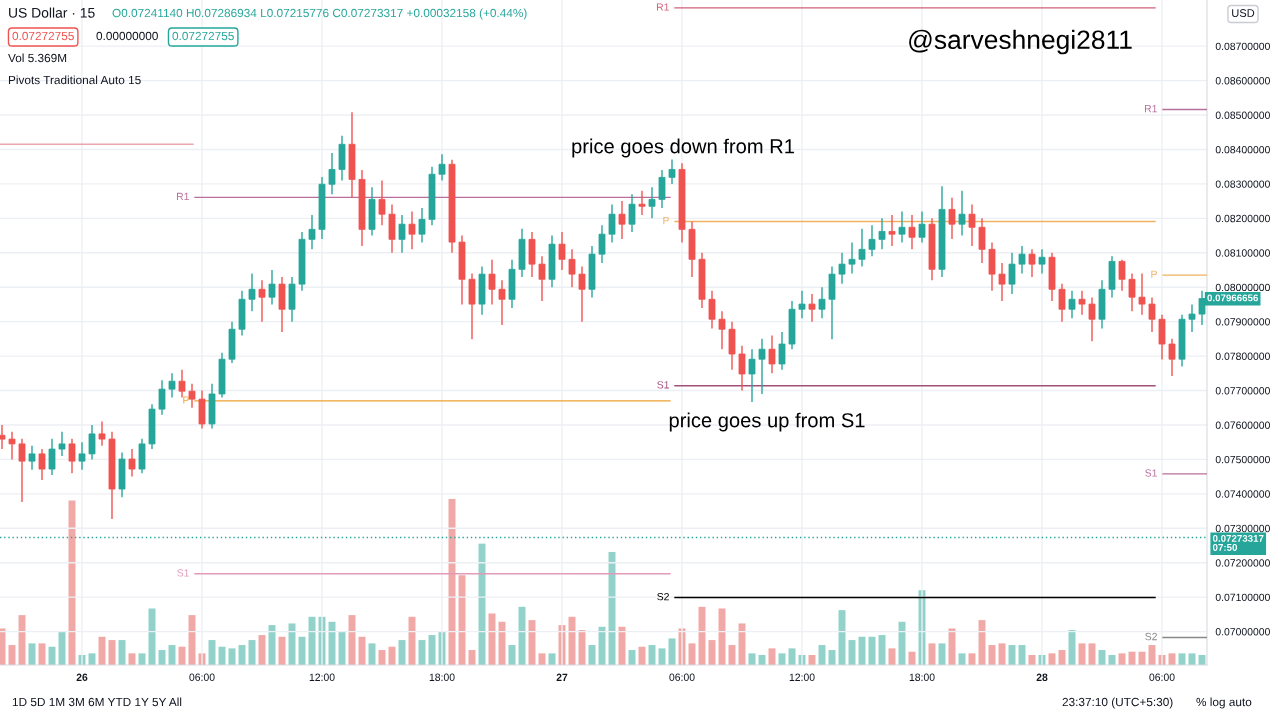 The height and width of the screenshot is (717, 1280). Describe the element at coordinates (1242, 253) in the screenshot. I see `y-tick-label: 0.08100000` at that location.